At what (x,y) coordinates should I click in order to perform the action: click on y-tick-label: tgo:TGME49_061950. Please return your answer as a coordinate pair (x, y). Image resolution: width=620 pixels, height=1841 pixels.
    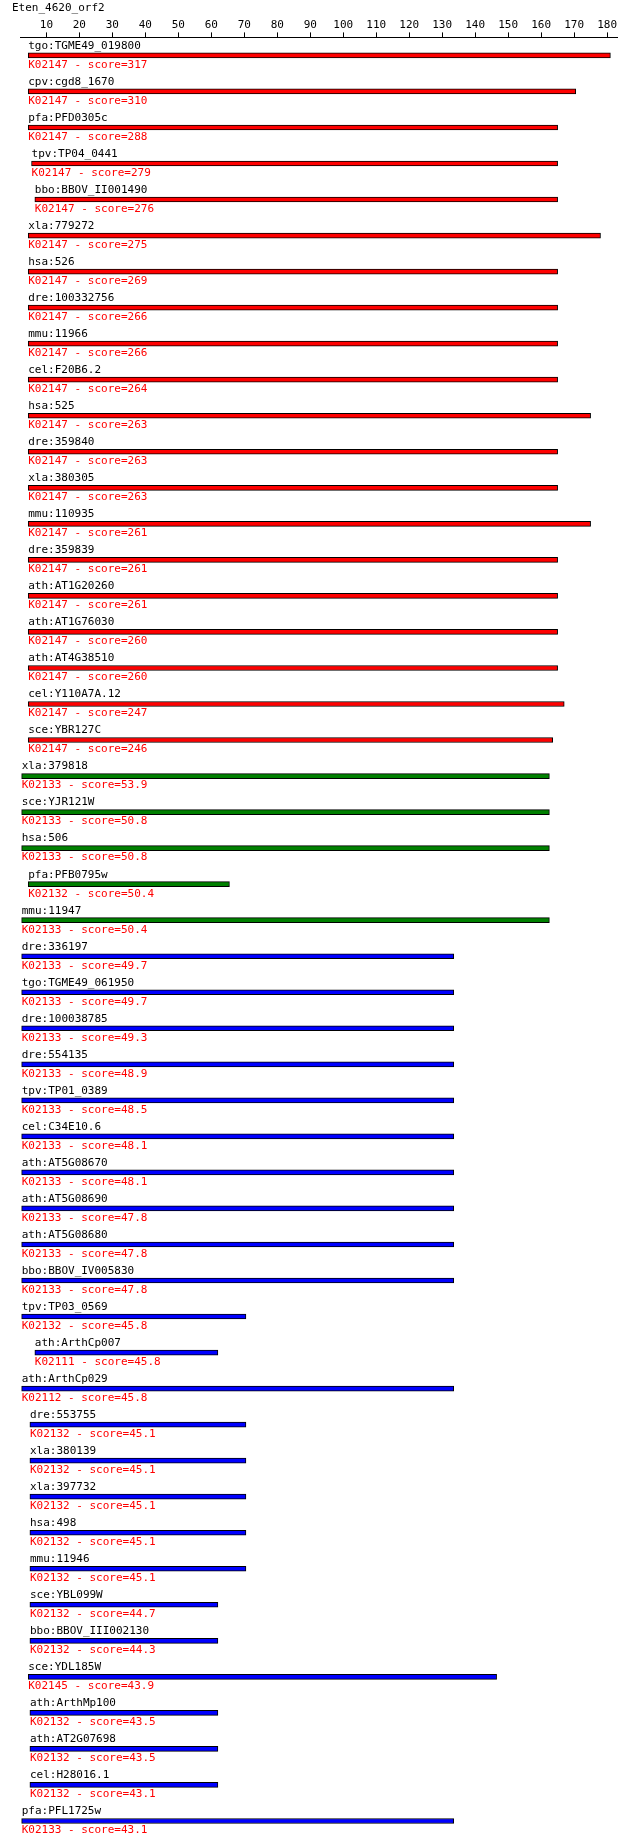
    Looking at the image, I should click on (78, 982).